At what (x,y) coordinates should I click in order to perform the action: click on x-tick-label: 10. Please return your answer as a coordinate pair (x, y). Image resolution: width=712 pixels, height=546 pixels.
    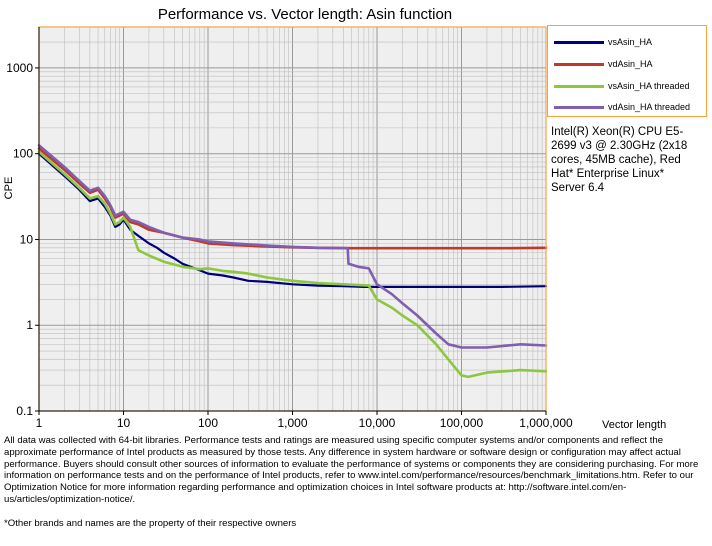
    Looking at the image, I should click on (124, 423).